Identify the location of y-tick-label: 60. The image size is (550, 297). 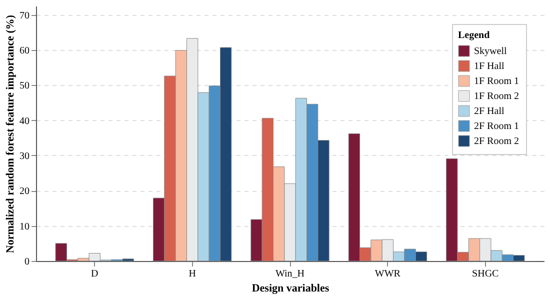
(25, 50).